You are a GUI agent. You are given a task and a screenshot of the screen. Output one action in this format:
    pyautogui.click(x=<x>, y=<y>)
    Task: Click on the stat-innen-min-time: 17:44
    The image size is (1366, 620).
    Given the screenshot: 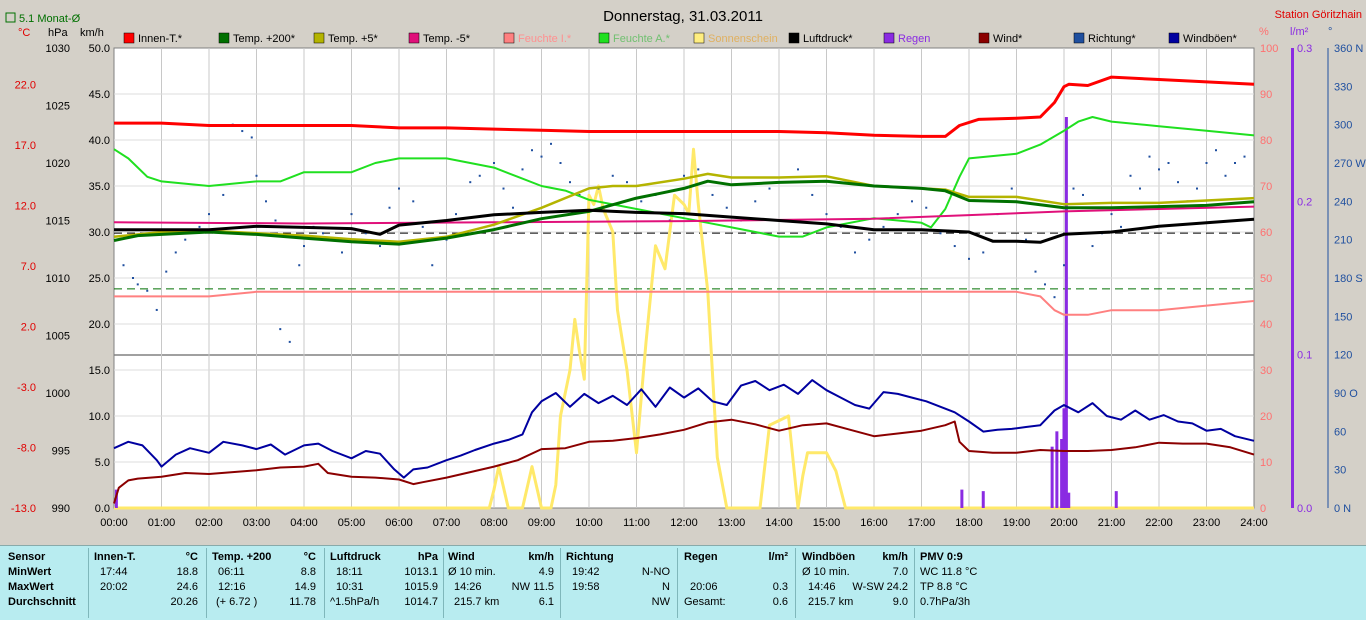 What is the action you would take?
    pyautogui.click(x=114, y=572)
    